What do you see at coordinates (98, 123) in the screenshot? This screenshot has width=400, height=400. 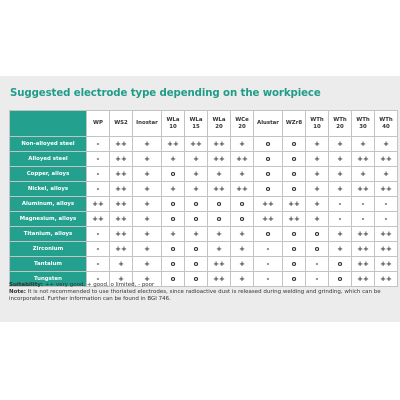 I see `column-header: WP` at bounding box center [98, 123].